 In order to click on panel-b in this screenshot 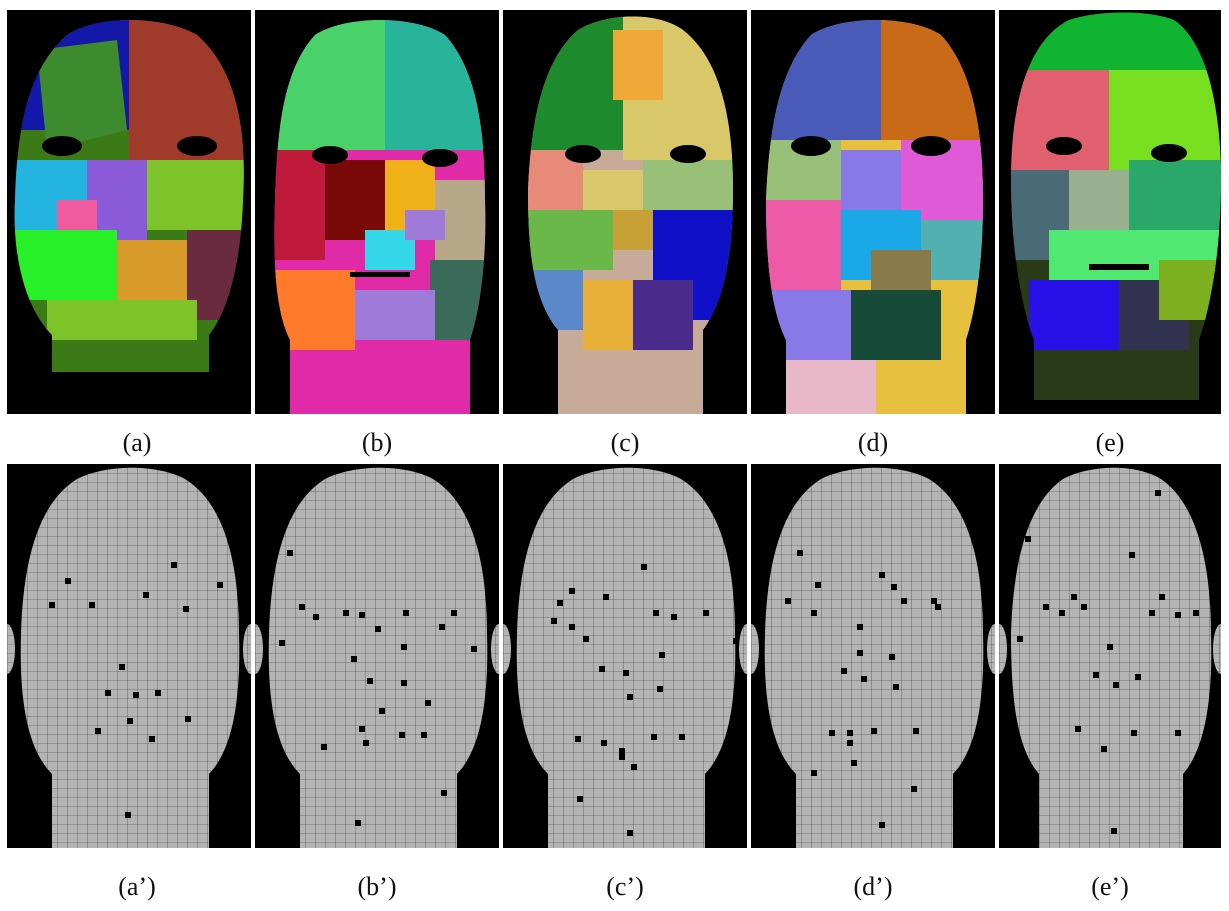, I will do `click(377, 212)`.